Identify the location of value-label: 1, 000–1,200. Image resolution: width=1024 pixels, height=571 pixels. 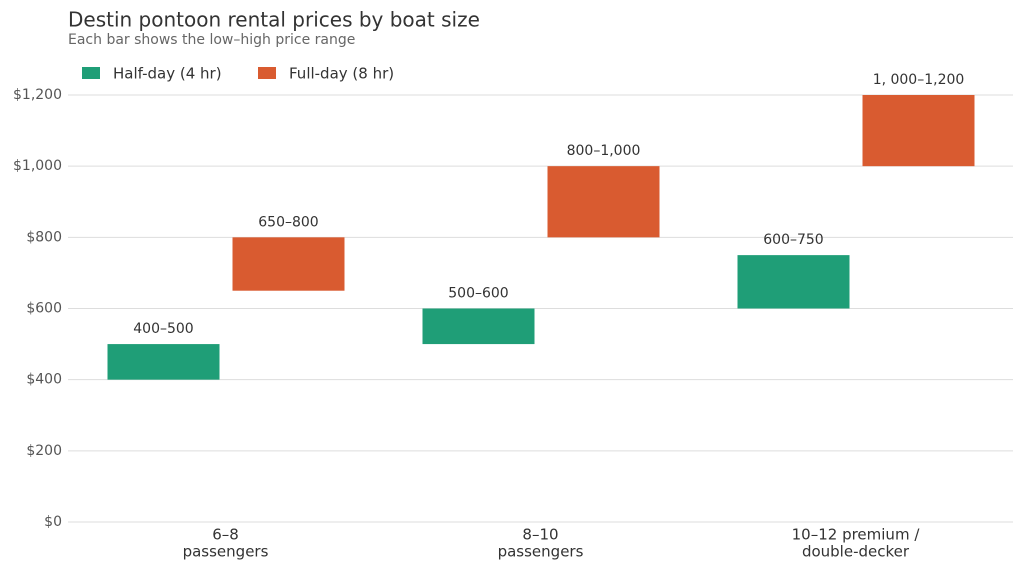
(919, 80).